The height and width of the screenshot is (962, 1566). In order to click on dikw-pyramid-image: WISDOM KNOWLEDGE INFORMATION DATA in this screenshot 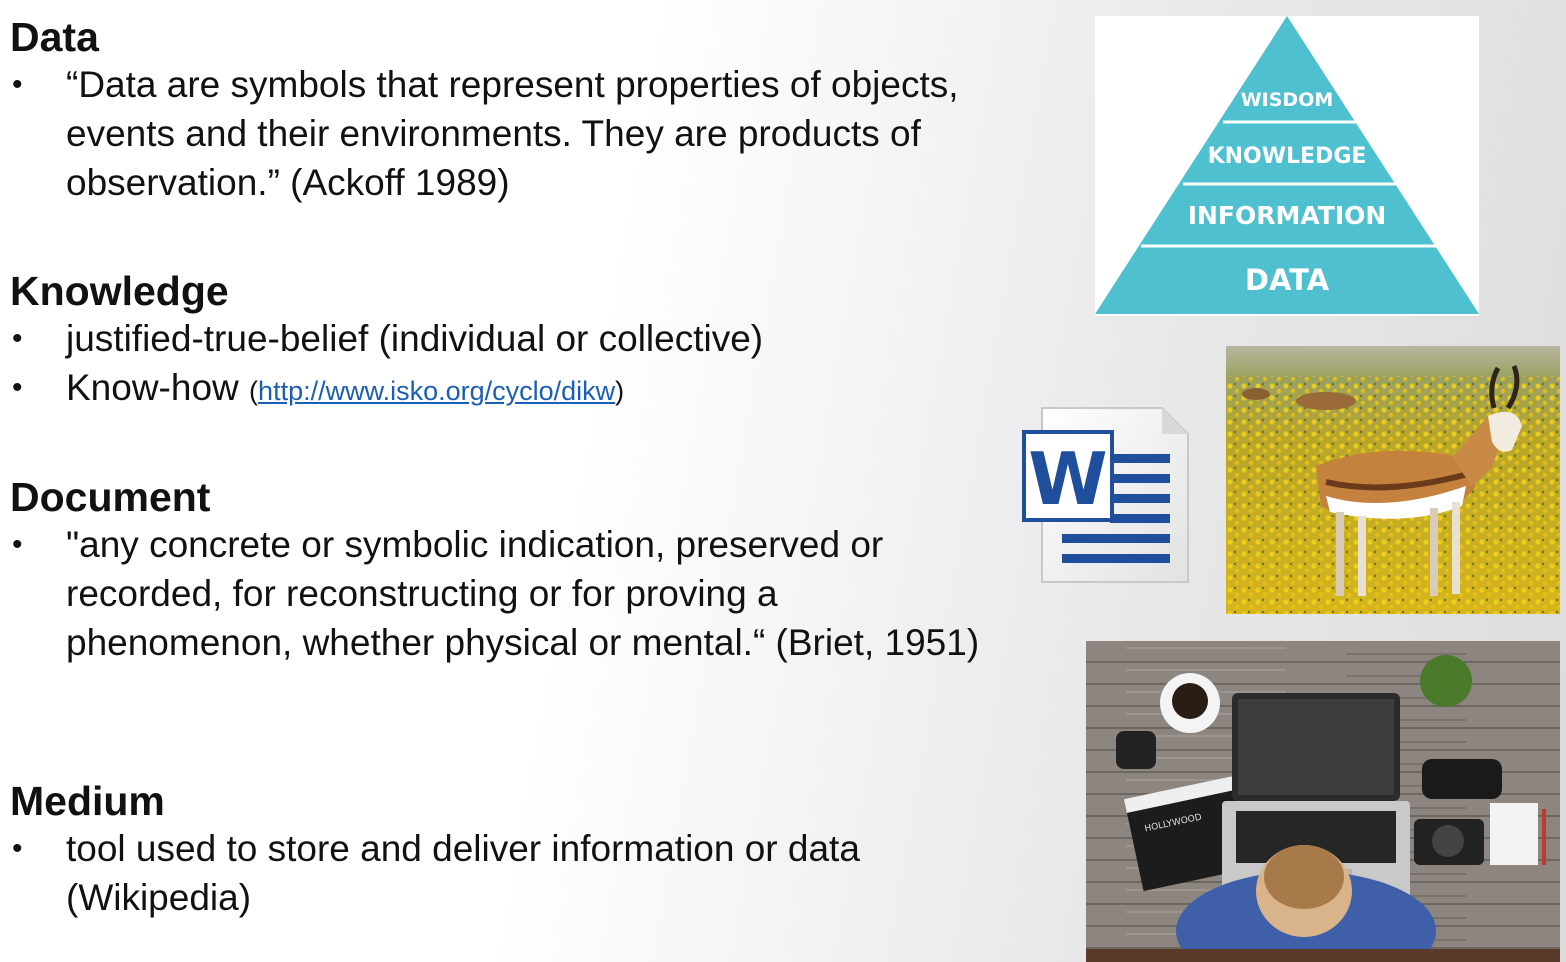, I will do `click(1287, 166)`.